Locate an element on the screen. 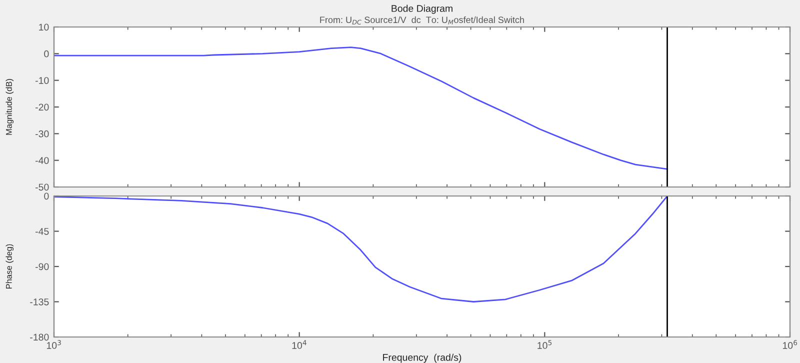  chart-subtitle: From: U$_{DC}$ Source1/V dc To: U$_{M}$osfet/Ideal Switch is located at coordinates (422, 20).